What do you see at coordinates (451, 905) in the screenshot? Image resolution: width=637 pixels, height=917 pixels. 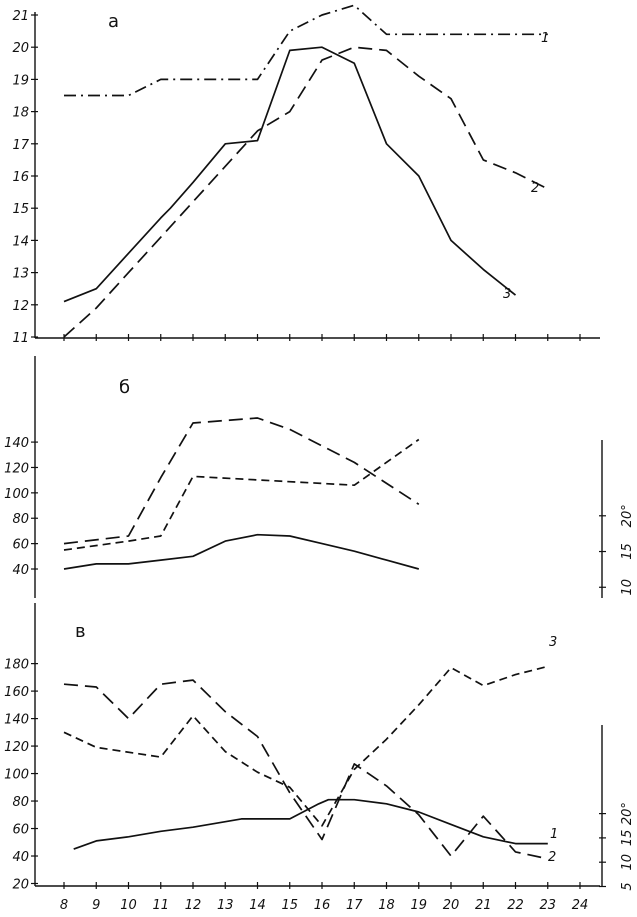 I see `x-tick-label: 20` at bounding box center [451, 905].